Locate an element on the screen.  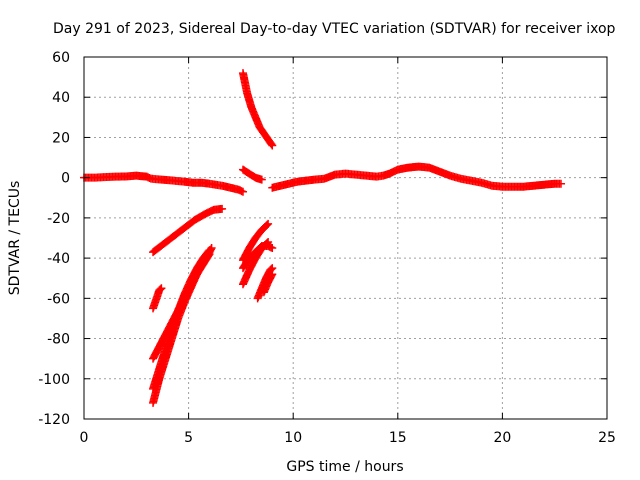
y-tick-label: -80 is located at coordinates (58, 340).